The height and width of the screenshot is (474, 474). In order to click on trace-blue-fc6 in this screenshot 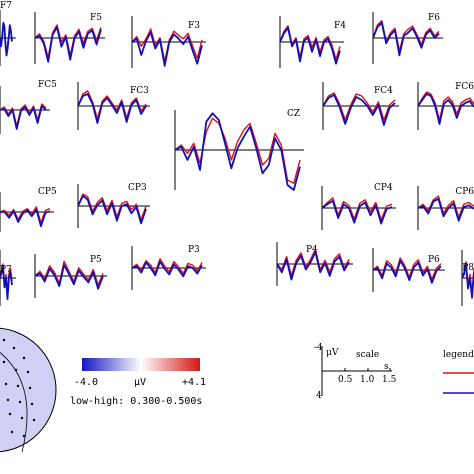, I will do `click(445, 109)`.